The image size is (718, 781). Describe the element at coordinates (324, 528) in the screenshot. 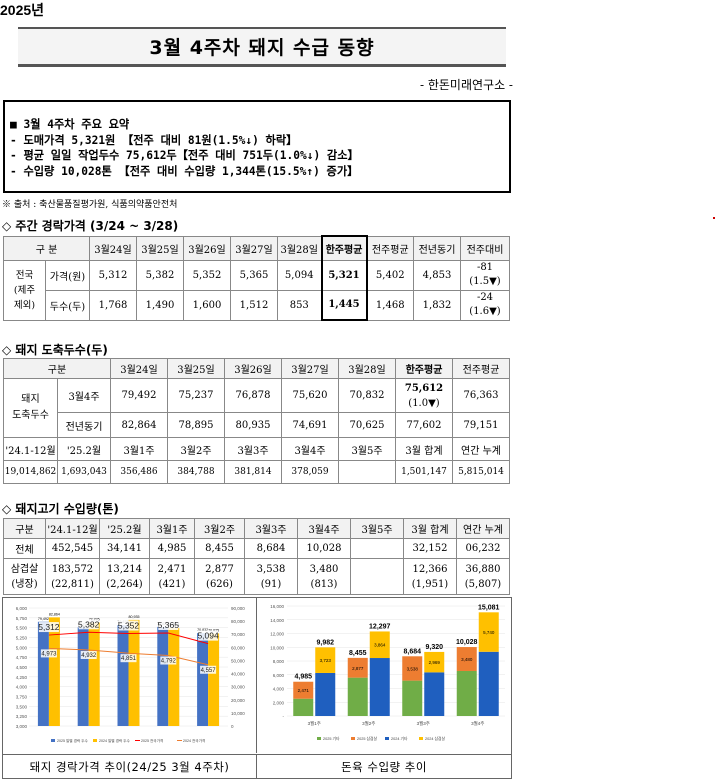

I see `header-cell: 3월4주` at that location.